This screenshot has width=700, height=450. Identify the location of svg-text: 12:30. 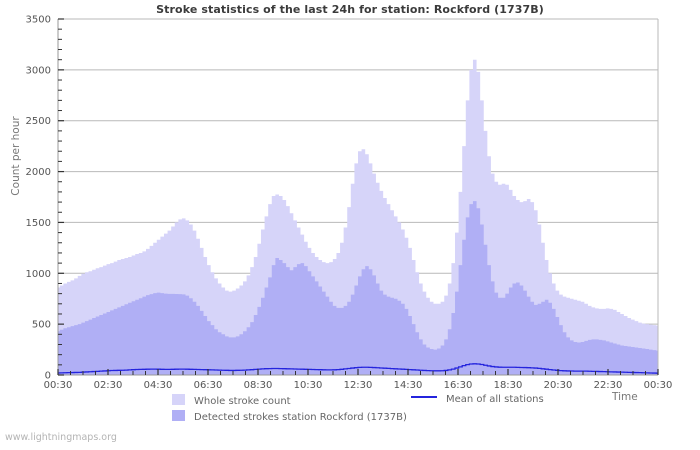
(358, 385).